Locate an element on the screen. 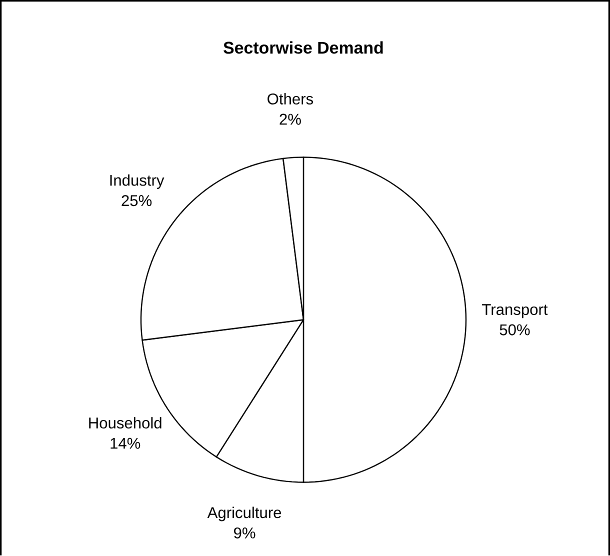 The image size is (610, 556). data-label: 2% is located at coordinates (290, 119).